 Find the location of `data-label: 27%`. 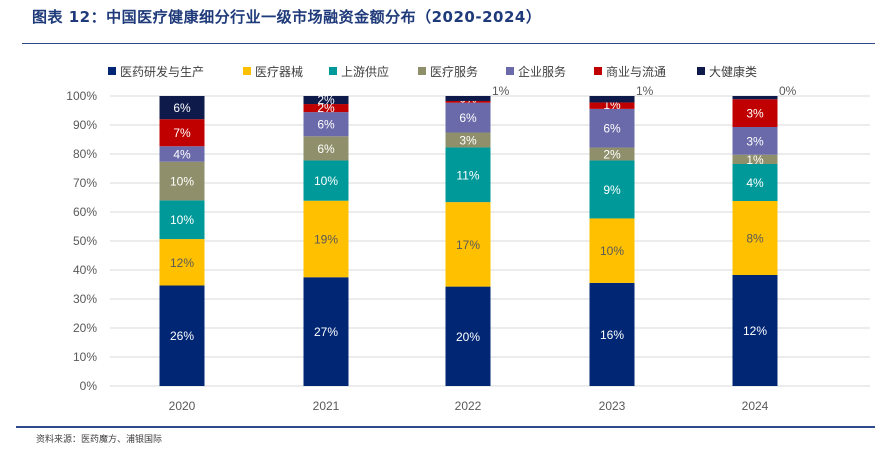

data-label: 27% is located at coordinates (326, 332).